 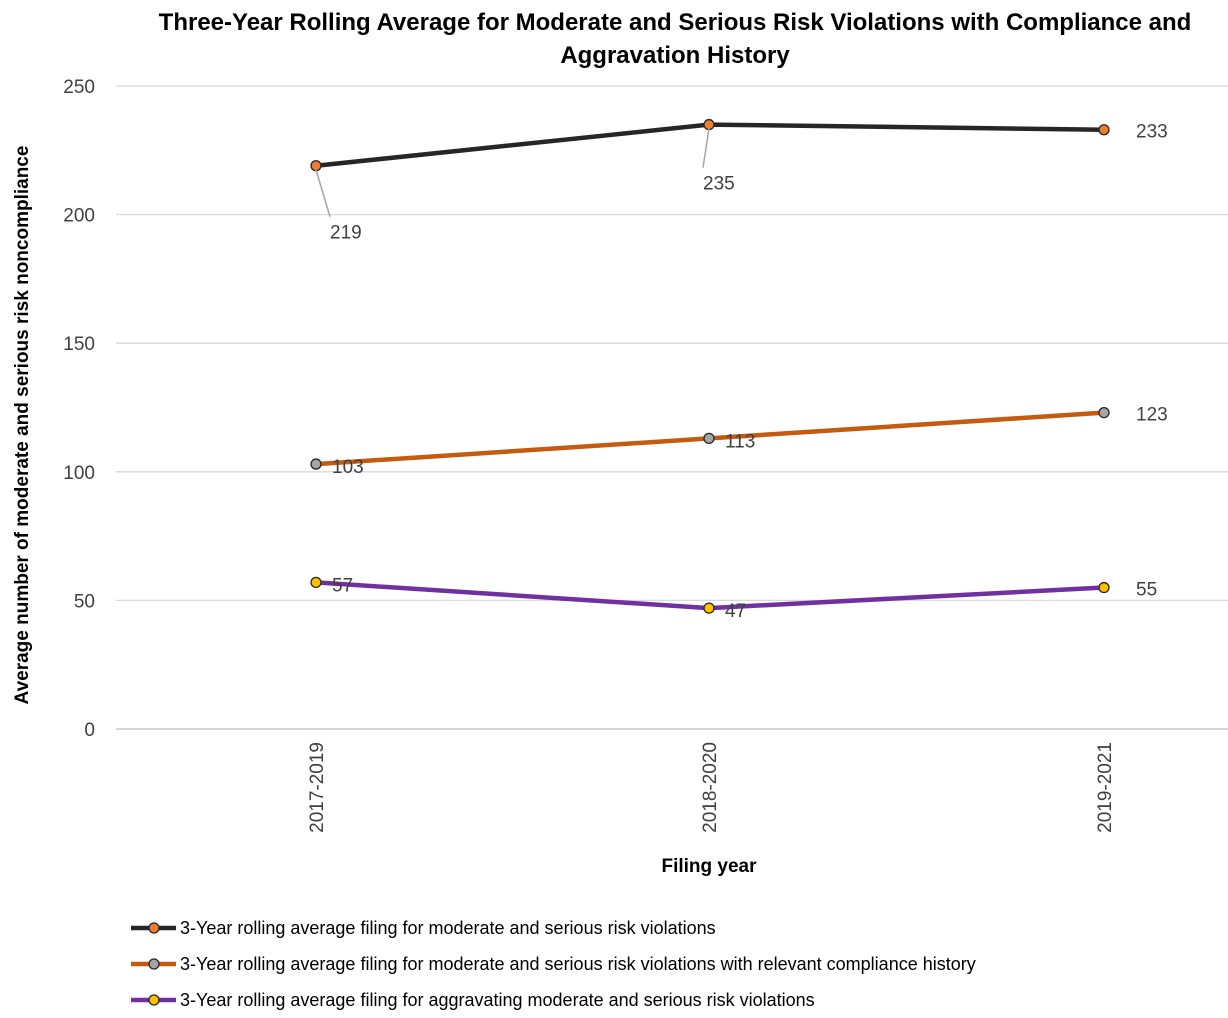 I want to click on data-label: 123, so click(x=1152, y=415).